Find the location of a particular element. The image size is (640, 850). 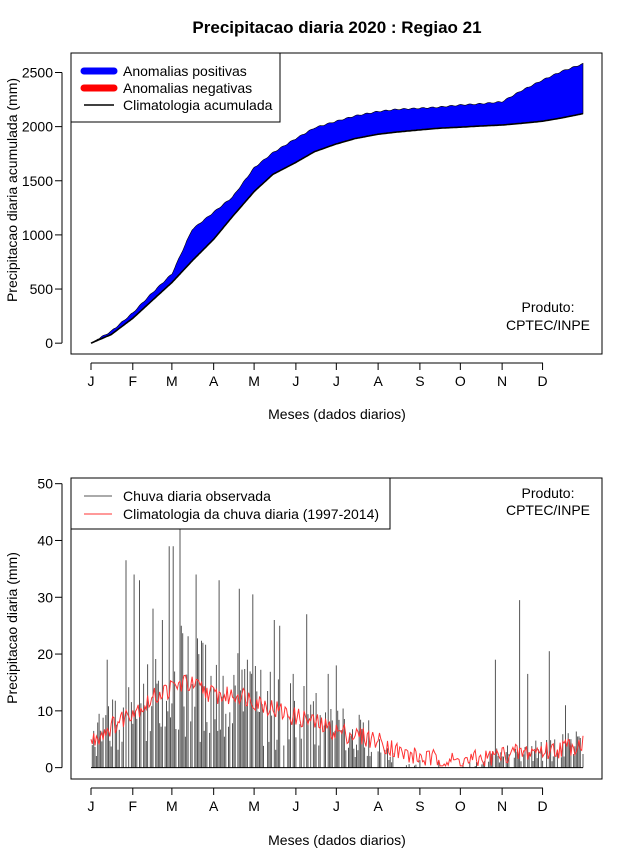

daily-credit-line-1: Produto: is located at coordinates (548, 493).